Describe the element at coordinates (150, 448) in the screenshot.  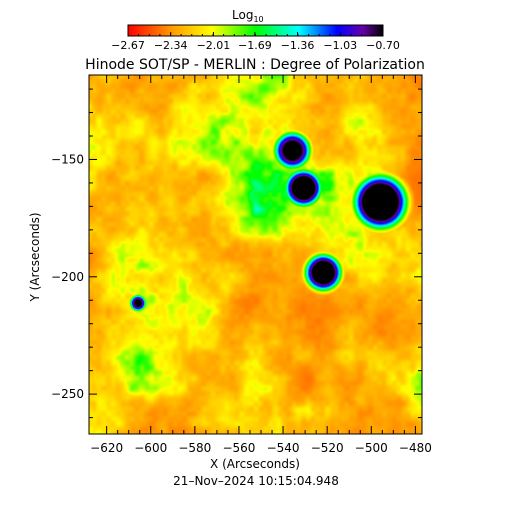
I see `x-tick-label: −600` at that location.